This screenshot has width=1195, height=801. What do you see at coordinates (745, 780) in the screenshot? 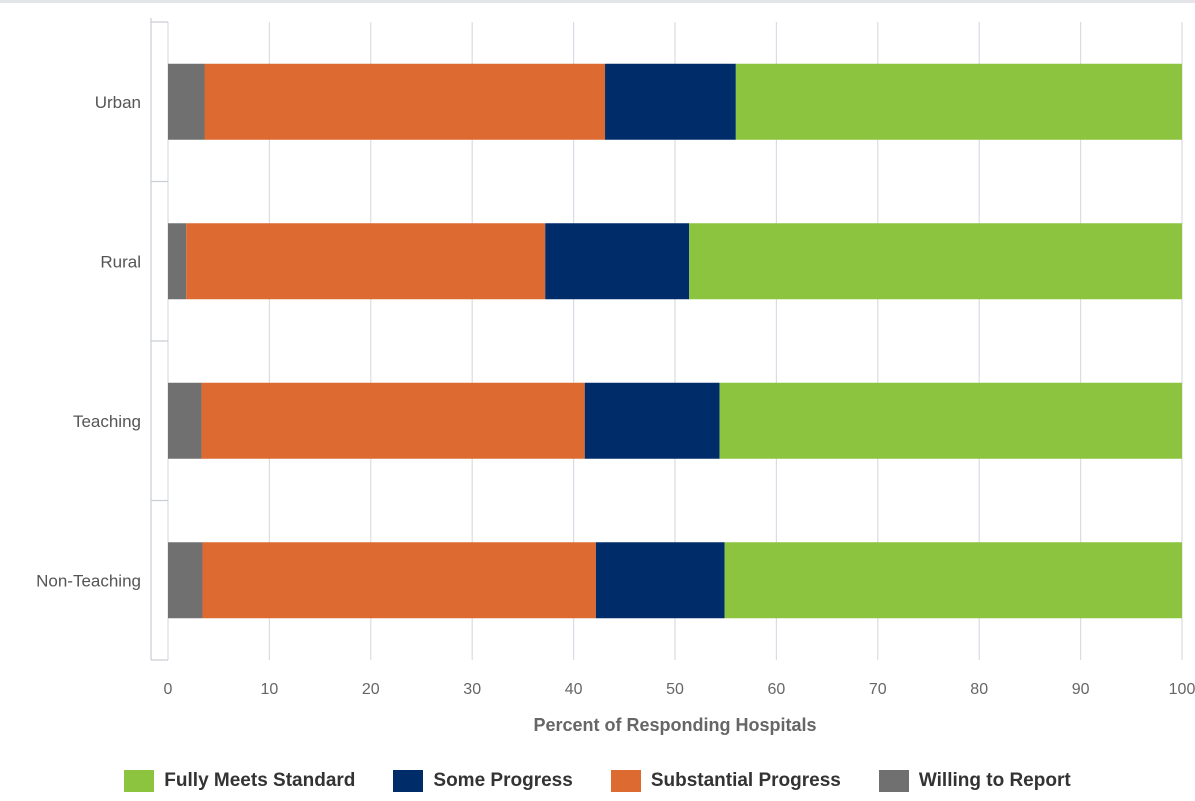
I see `legend-label: Substantial Progress` at bounding box center [745, 780].